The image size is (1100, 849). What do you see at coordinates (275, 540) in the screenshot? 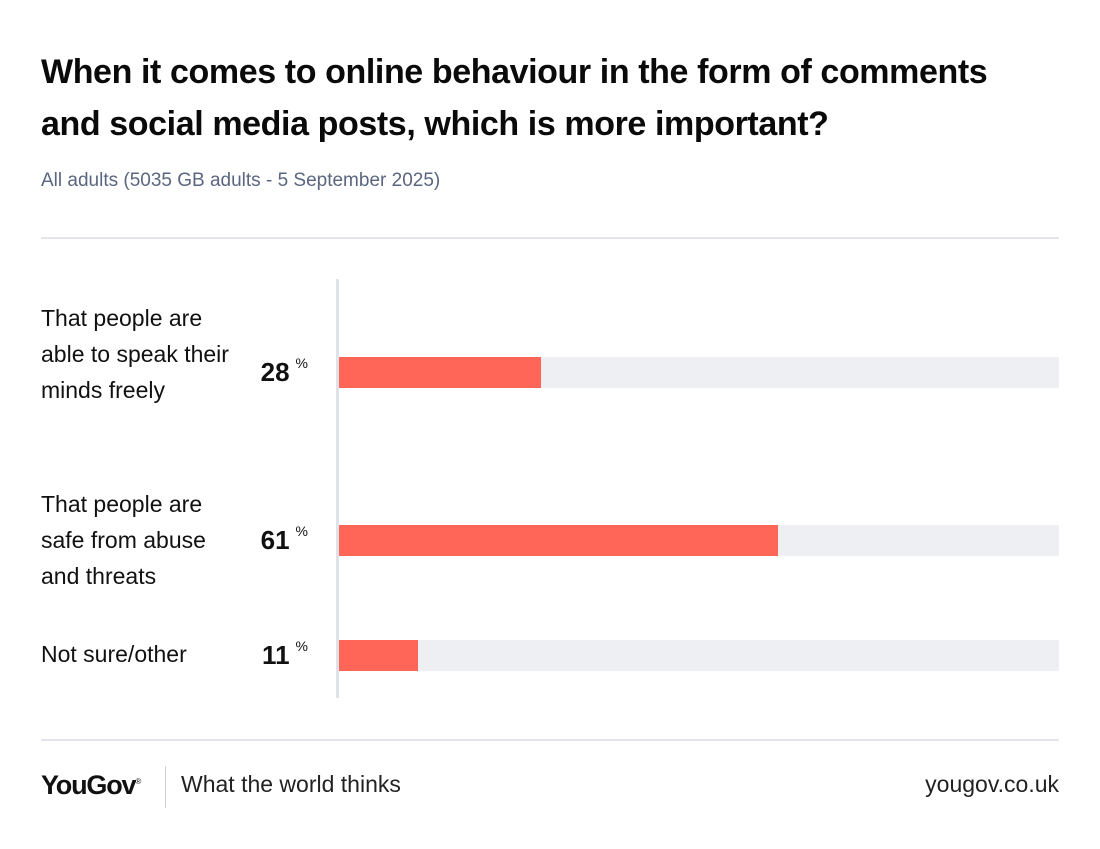
I see `value-number: 61` at bounding box center [275, 540].